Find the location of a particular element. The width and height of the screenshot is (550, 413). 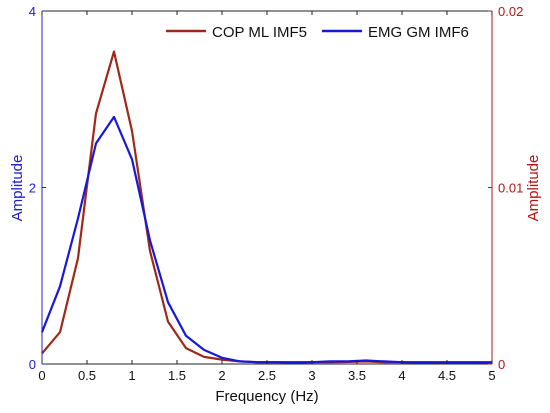

x-tick-label: 2.5 is located at coordinates (267, 375).